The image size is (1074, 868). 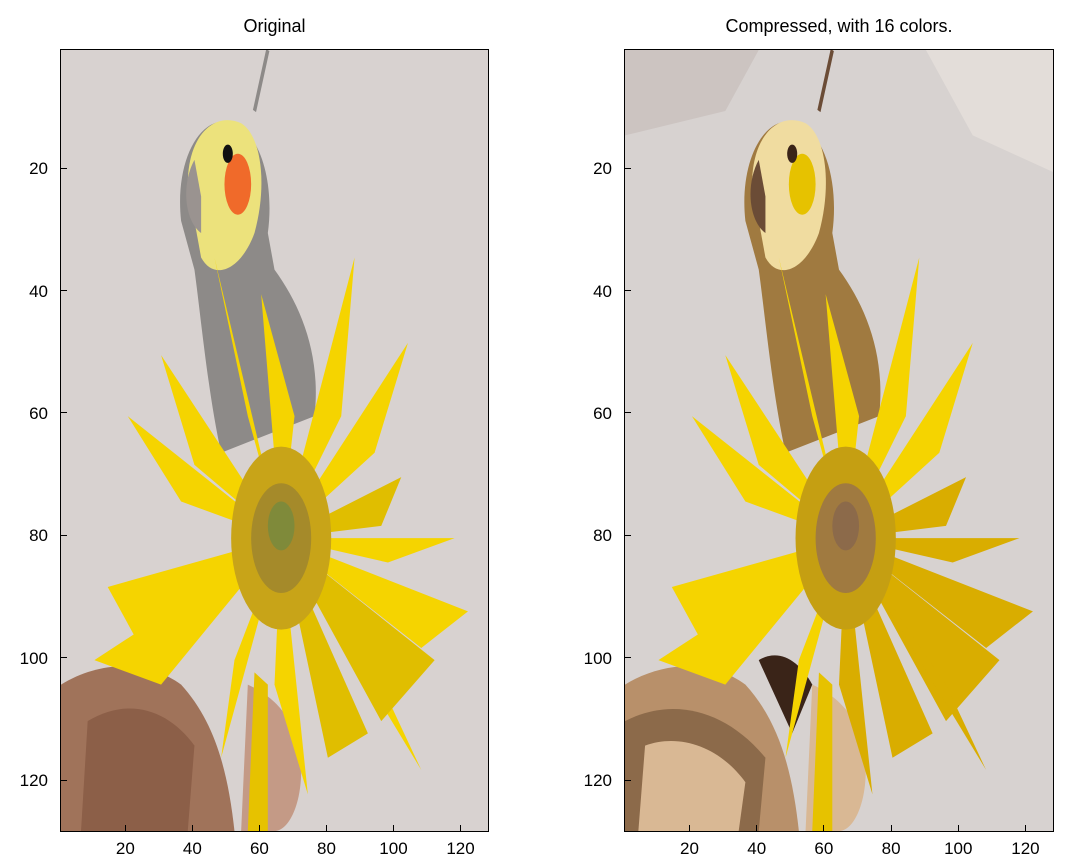 I want to click on right-xtick-label: 60, so click(x=824, y=848).